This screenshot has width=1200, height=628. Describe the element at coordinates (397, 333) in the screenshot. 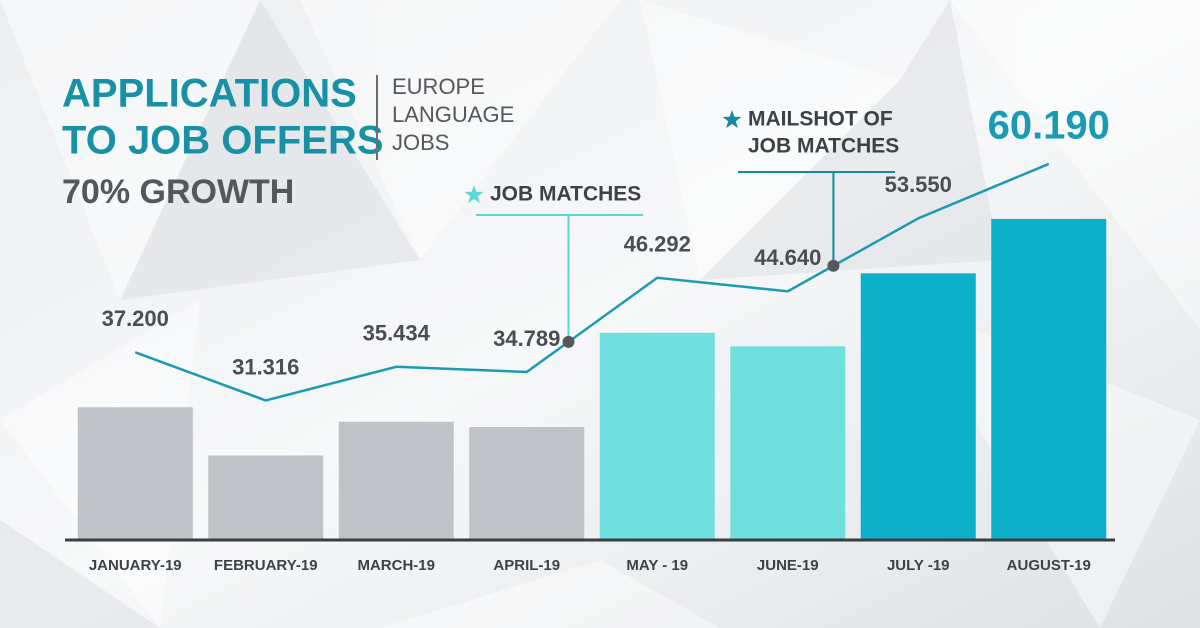

I see `value-label: 35.434` at that location.